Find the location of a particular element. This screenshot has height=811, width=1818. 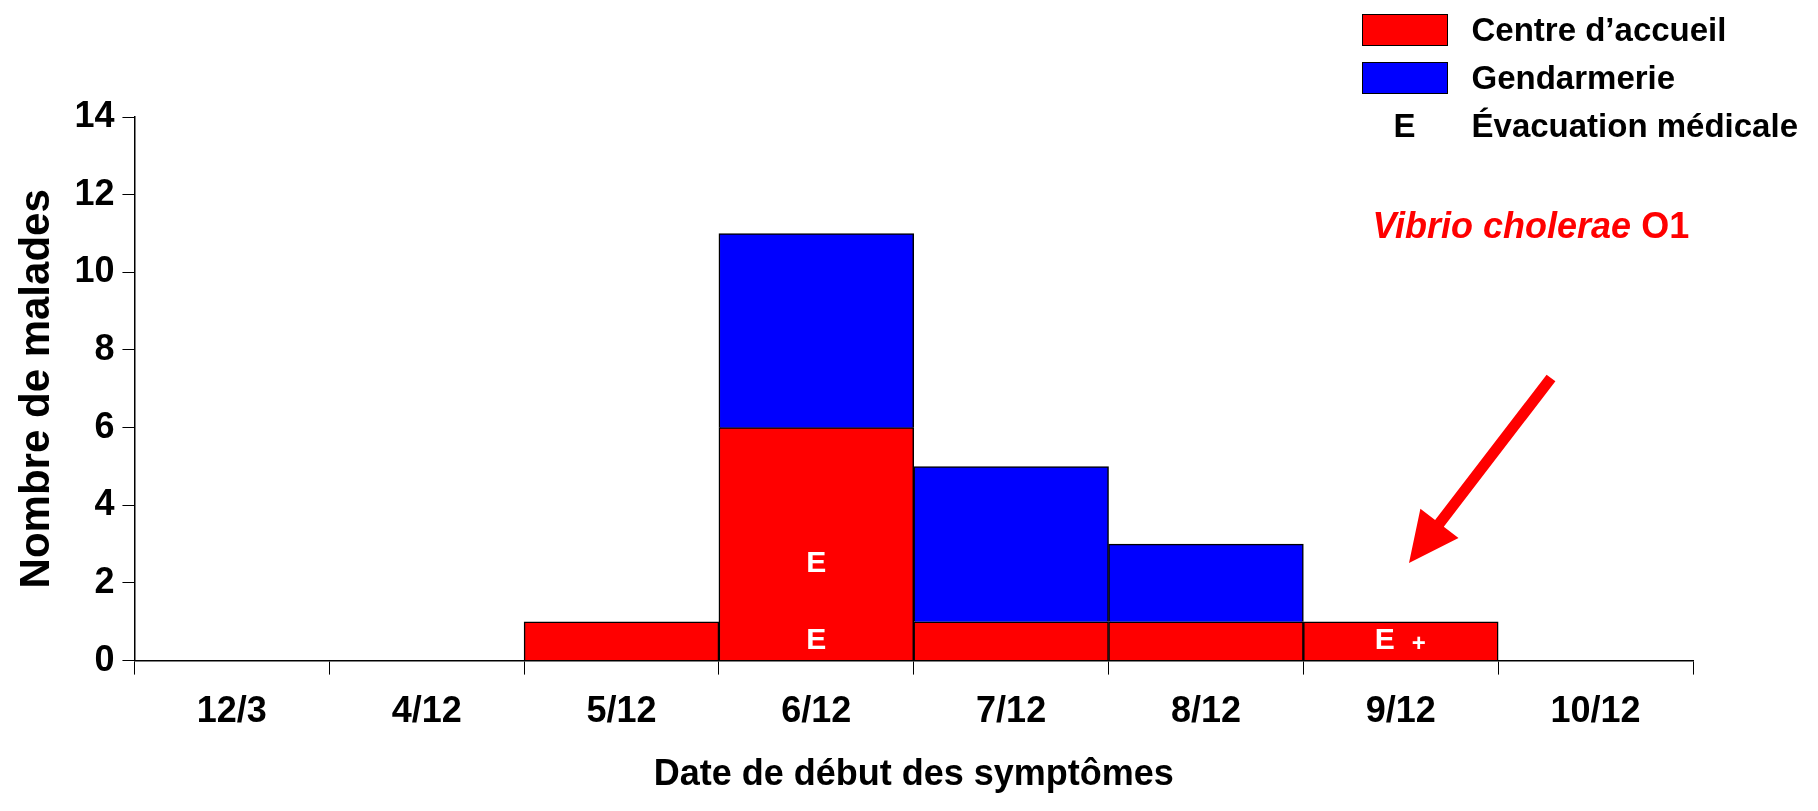

x-tick-label: 5/12 is located at coordinates (621, 710).